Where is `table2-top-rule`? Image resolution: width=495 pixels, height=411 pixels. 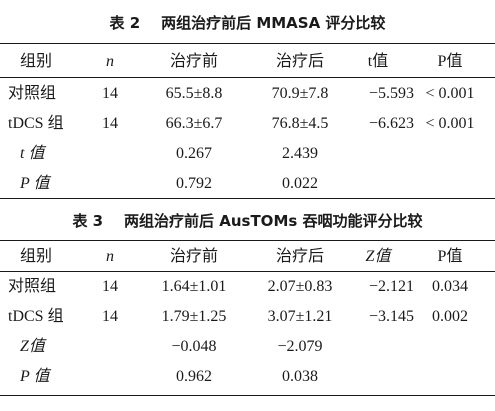 table2-top-rule is located at coordinates (247, 43).